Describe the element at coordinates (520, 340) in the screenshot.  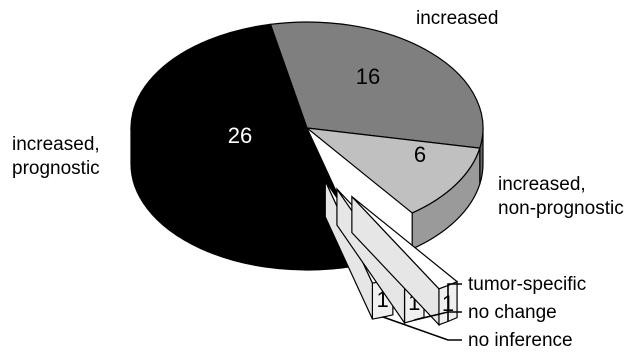
I see `slice-label-no-inference: no inference` at that location.